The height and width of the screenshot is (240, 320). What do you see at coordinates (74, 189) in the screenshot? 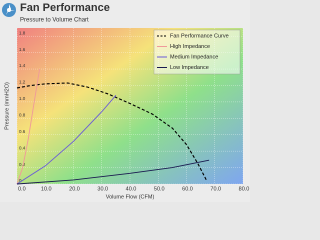
I see `x-tick-label: 20.0` at bounding box center [74, 189].